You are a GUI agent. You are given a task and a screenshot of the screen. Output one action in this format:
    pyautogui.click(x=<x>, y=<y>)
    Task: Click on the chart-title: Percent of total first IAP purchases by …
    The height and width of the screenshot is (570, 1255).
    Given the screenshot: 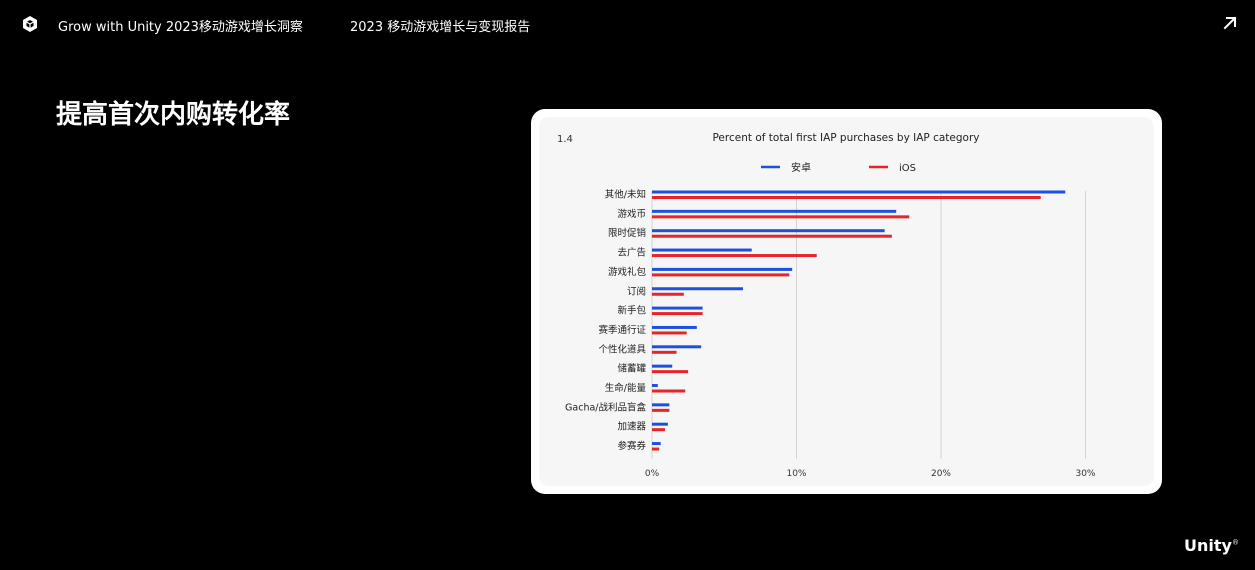 What is the action you would take?
    pyautogui.click(x=845, y=138)
    